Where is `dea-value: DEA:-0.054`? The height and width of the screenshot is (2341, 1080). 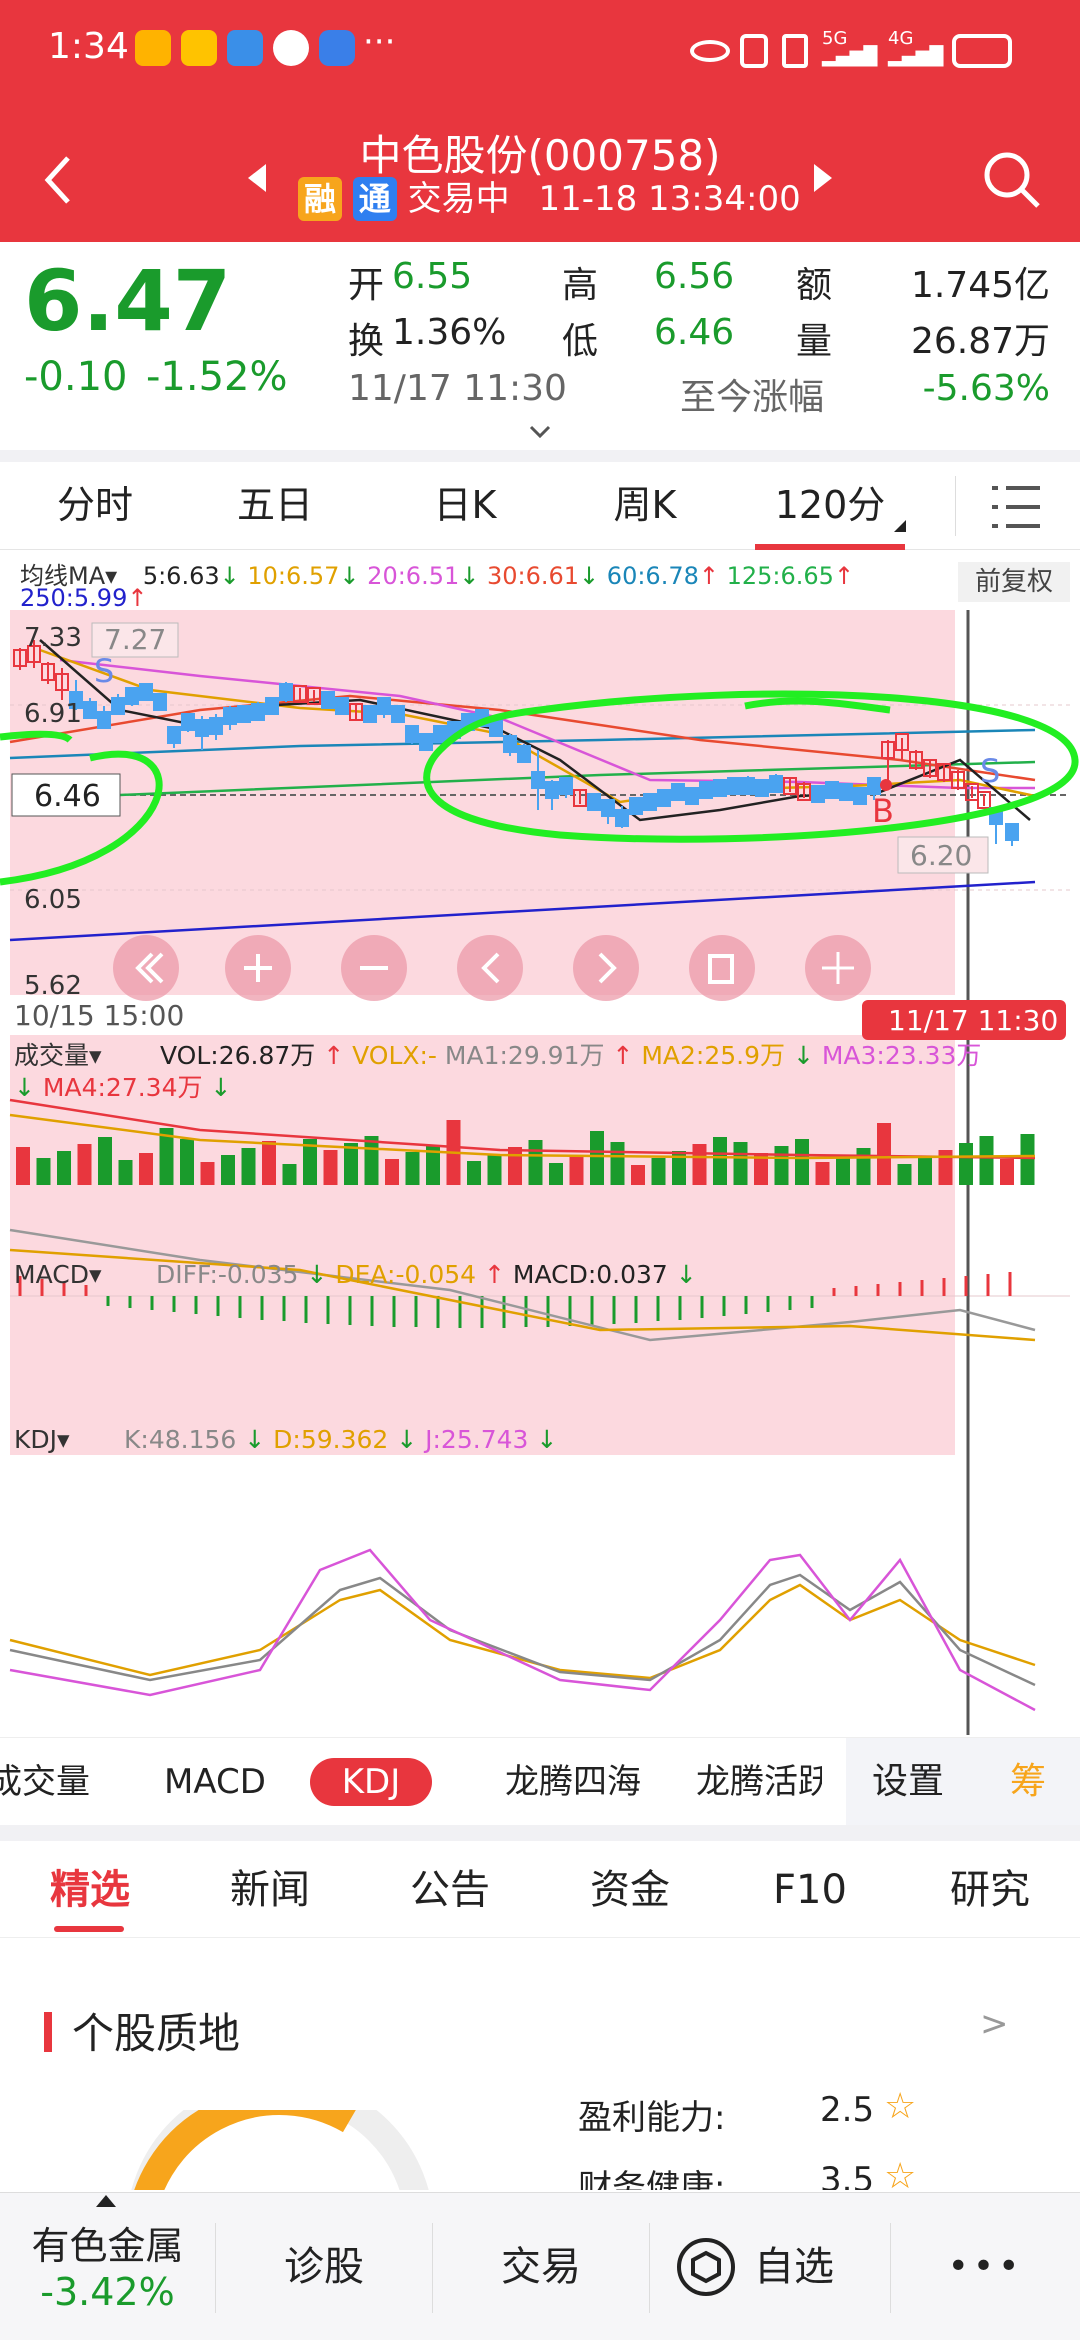 dea-value: DEA:-0.054 is located at coordinates (405, 1274).